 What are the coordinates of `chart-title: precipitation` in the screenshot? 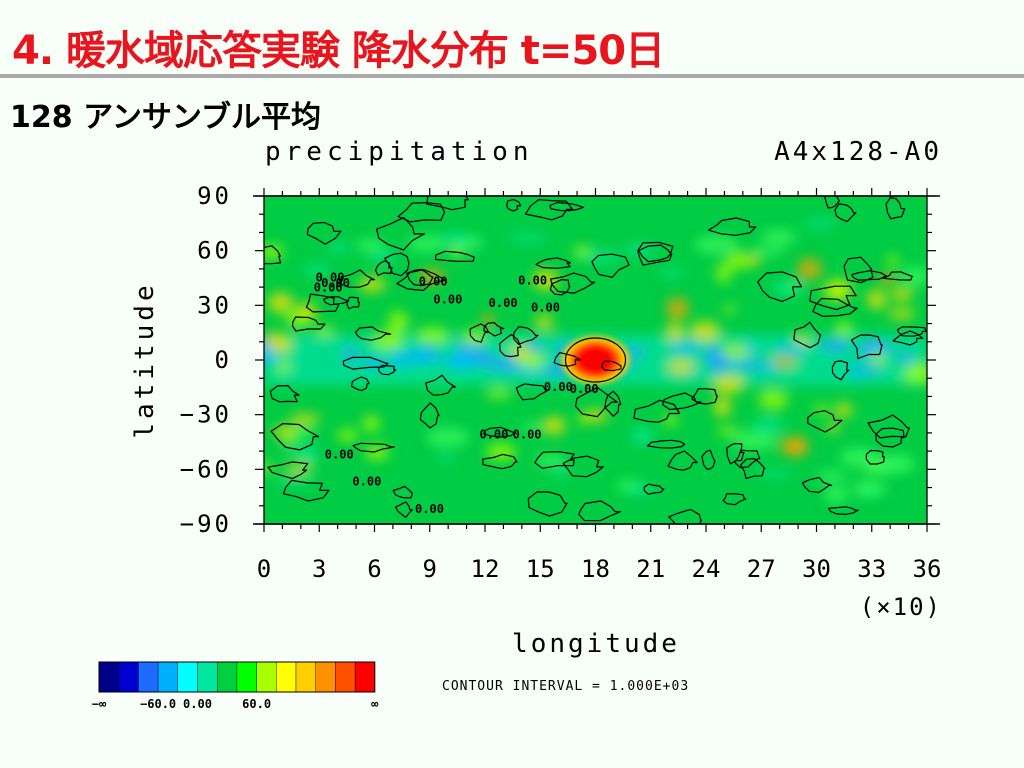 It's located at (399, 152).